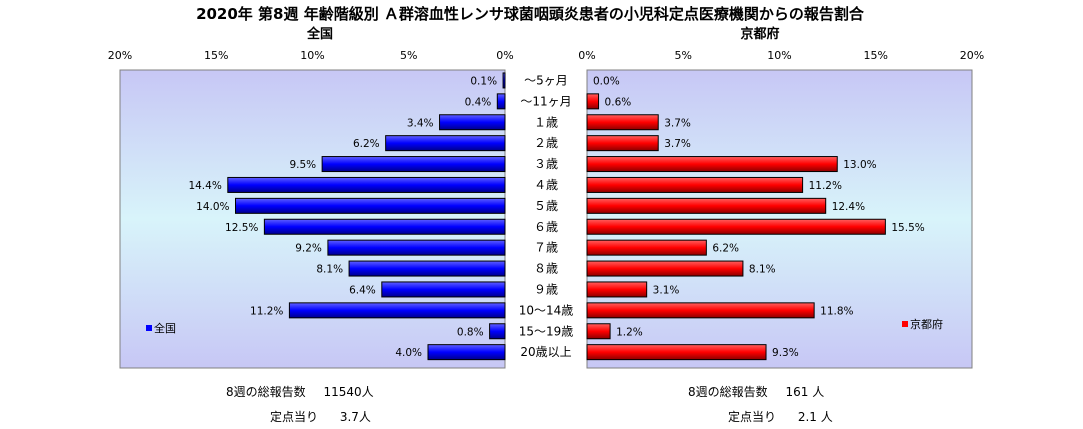  What do you see at coordinates (780, 416) in the screenshot?
I see `kyoto-per-row: 定点当り 2.1 人` at bounding box center [780, 416].